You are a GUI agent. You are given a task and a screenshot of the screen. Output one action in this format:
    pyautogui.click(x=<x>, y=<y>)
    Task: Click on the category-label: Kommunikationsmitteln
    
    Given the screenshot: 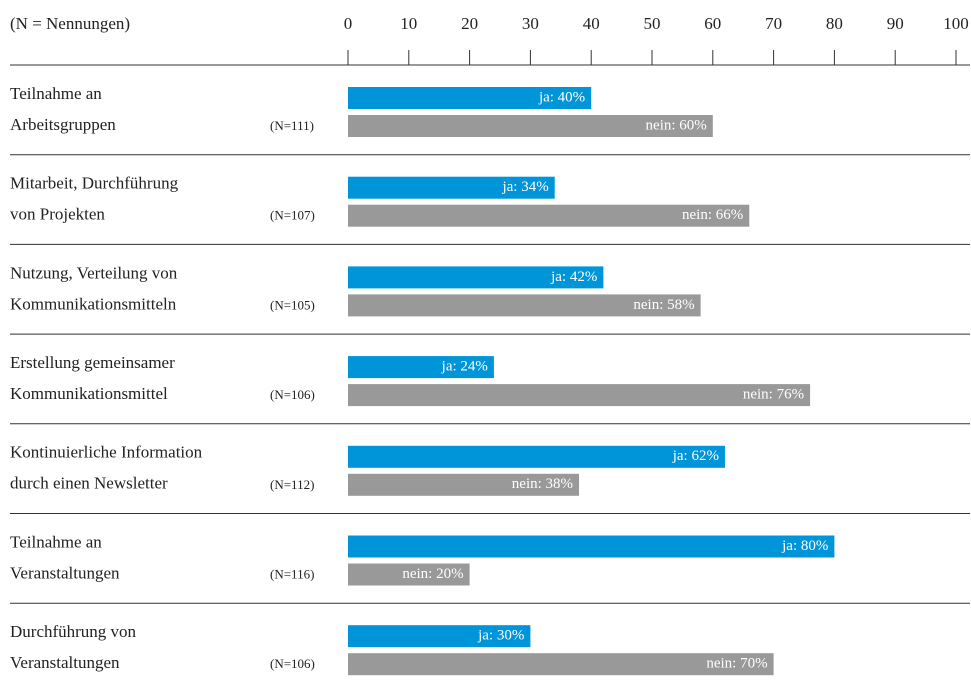 What is the action you would take?
    pyautogui.click(x=93, y=303)
    